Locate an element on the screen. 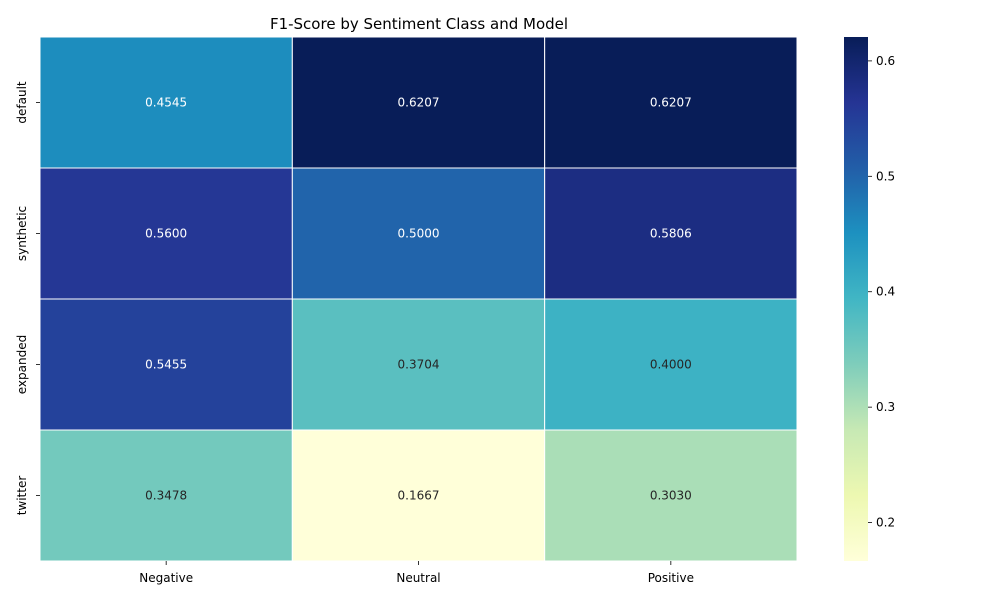 This screenshot has height=600, width=1000. x-axis: Negative Neutral Positive is located at coordinates (416, 573).